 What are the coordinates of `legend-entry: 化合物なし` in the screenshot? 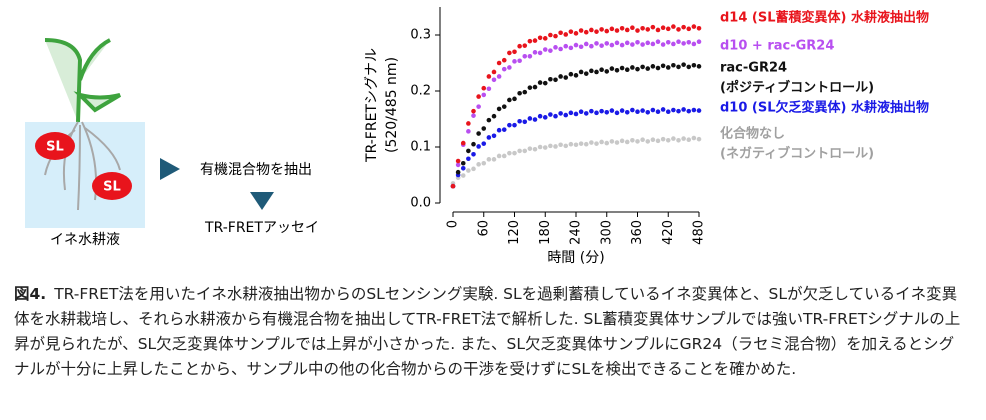 It's located at (752, 134).